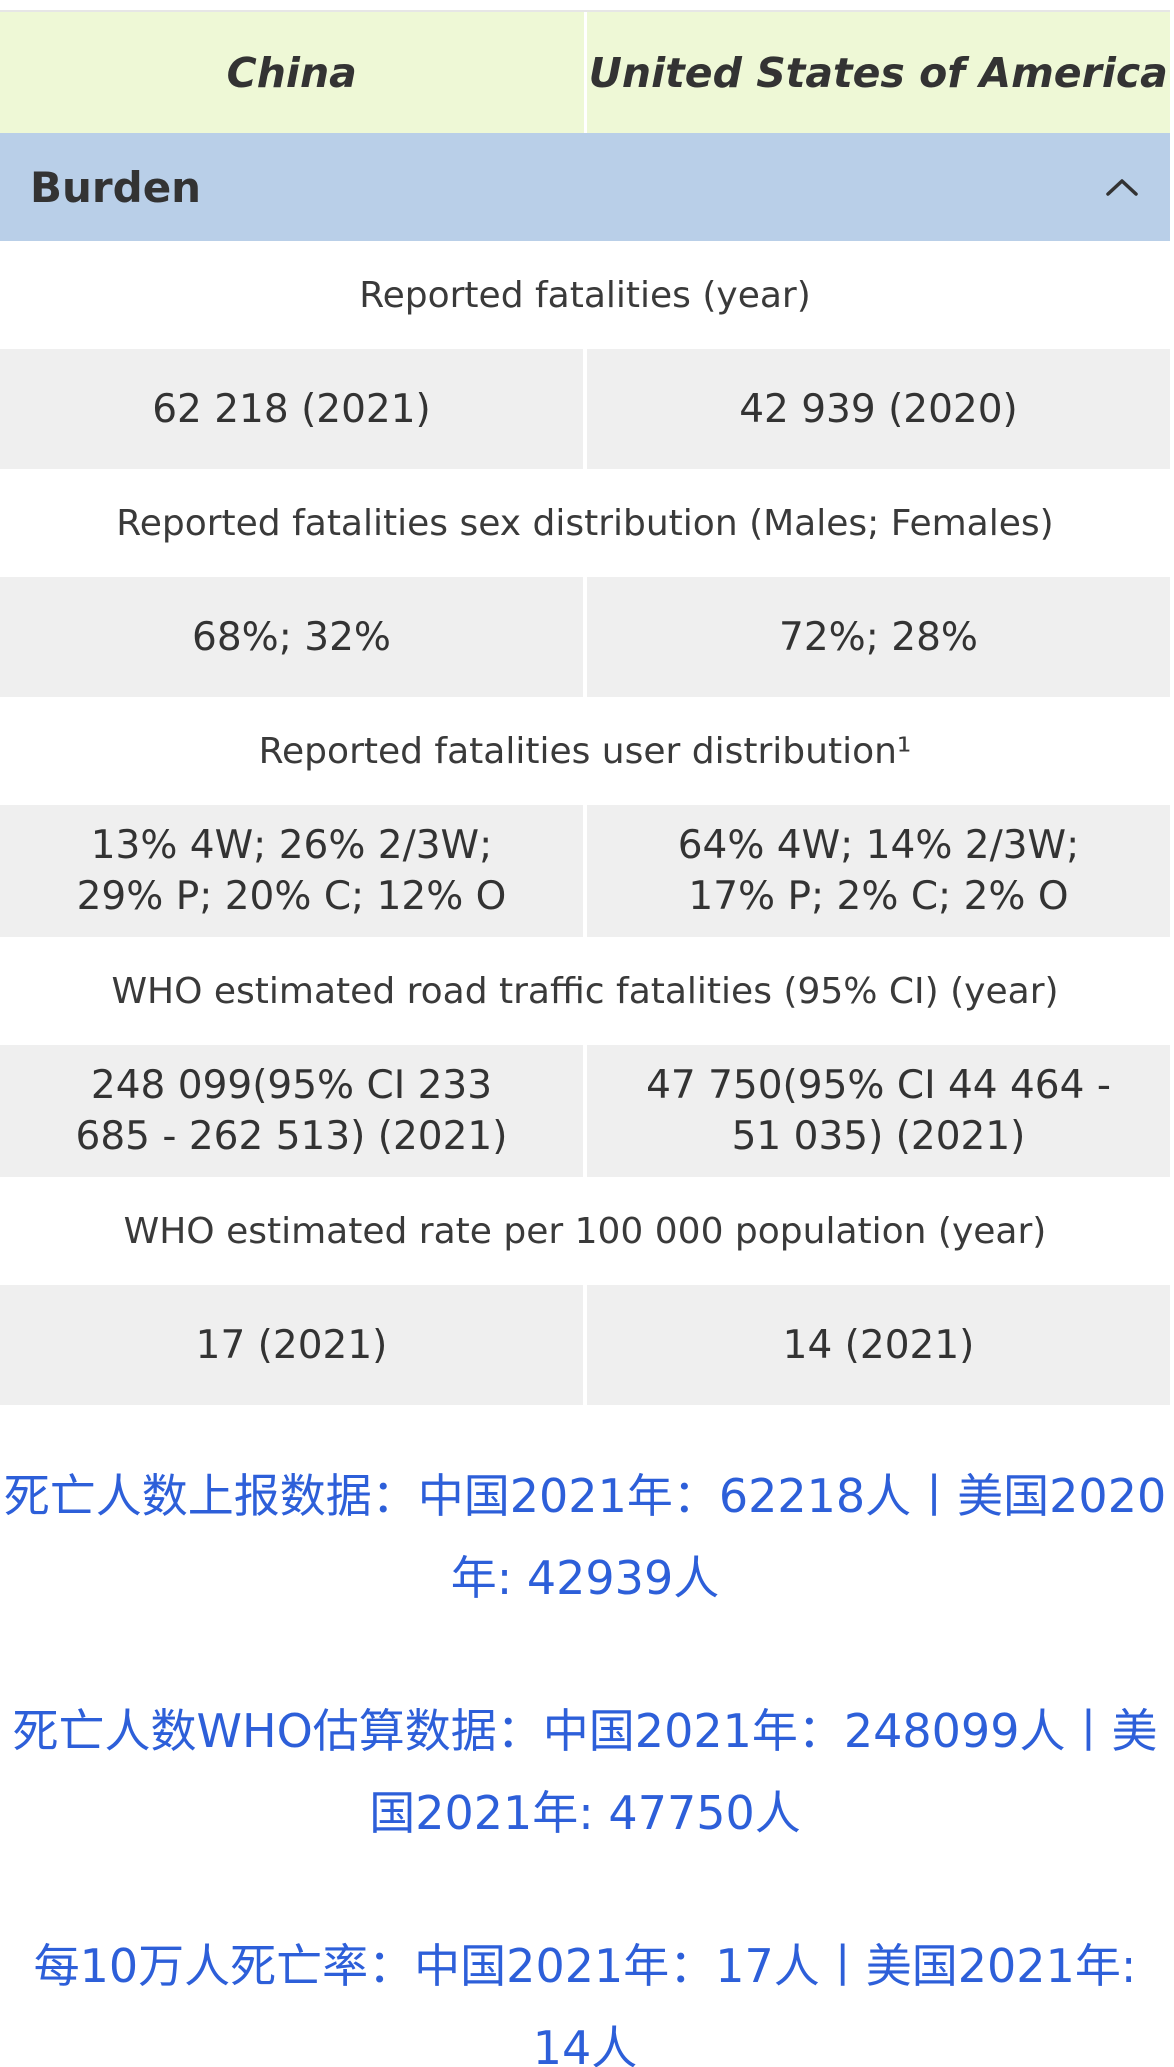 The image size is (1174, 2067). Describe the element at coordinates (293, 409) in the screenshot. I see `cell-china-reported-fatalities: 62 218 (2021)` at that location.